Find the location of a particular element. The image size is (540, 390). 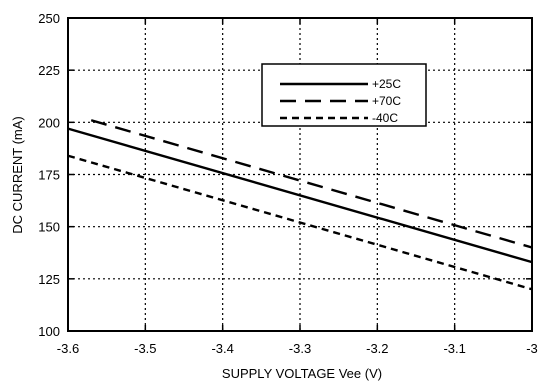

y-tick-labels: 100 125 150 175 200 225 250 is located at coordinates (49, 175).